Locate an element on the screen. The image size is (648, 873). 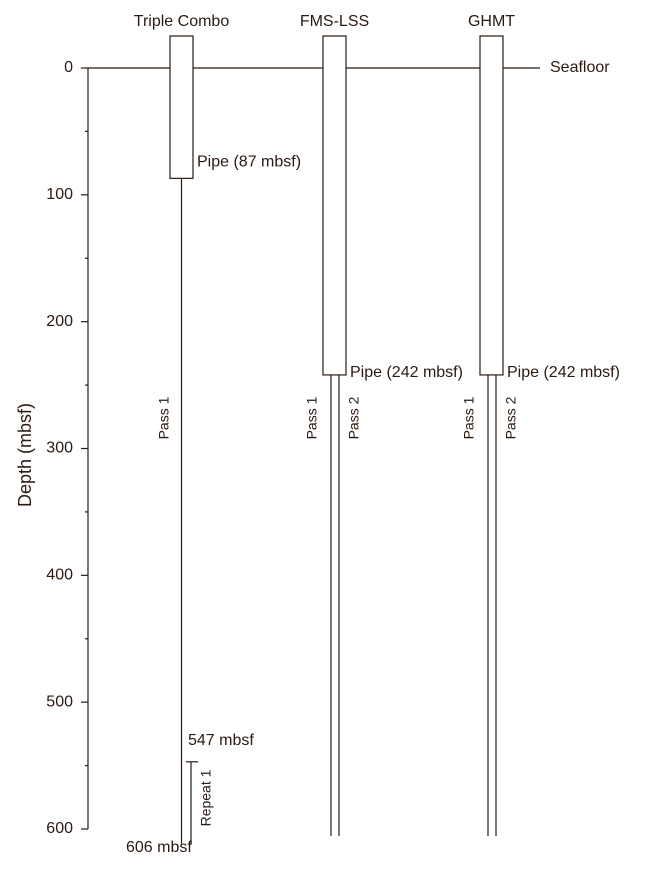
repeat-label: Repeat 1 is located at coordinates (206, 797).